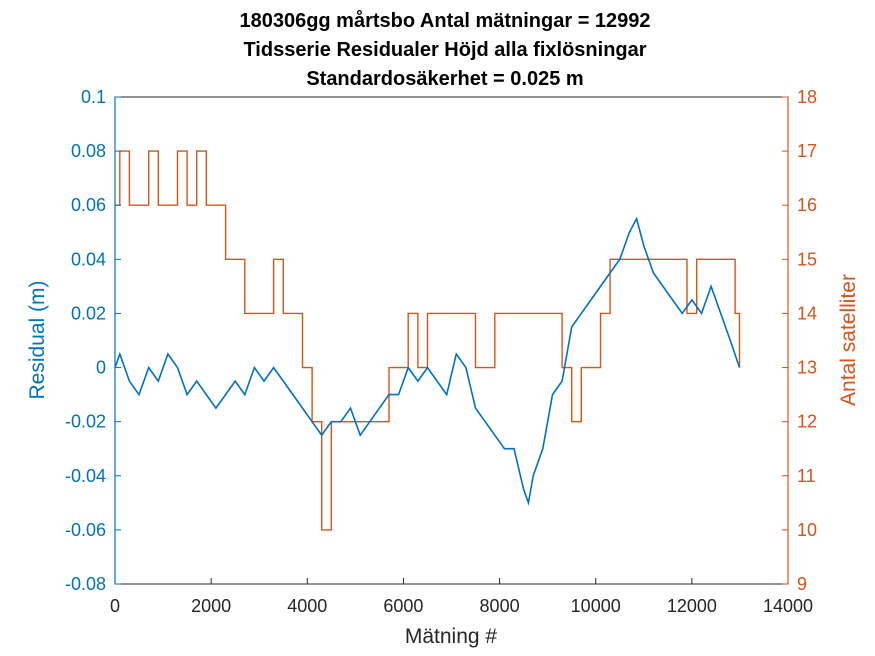 This screenshot has width=875, height=656. I want to click on x-tick-label: 2000, so click(211, 606).